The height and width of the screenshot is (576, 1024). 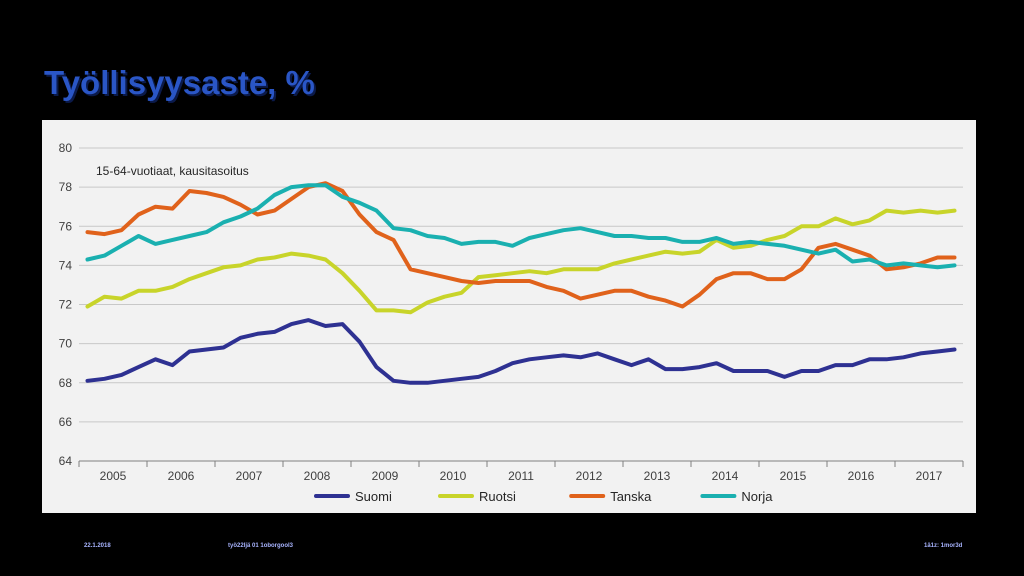 I want to click on series-line-norja, so click(x=521, y=226).